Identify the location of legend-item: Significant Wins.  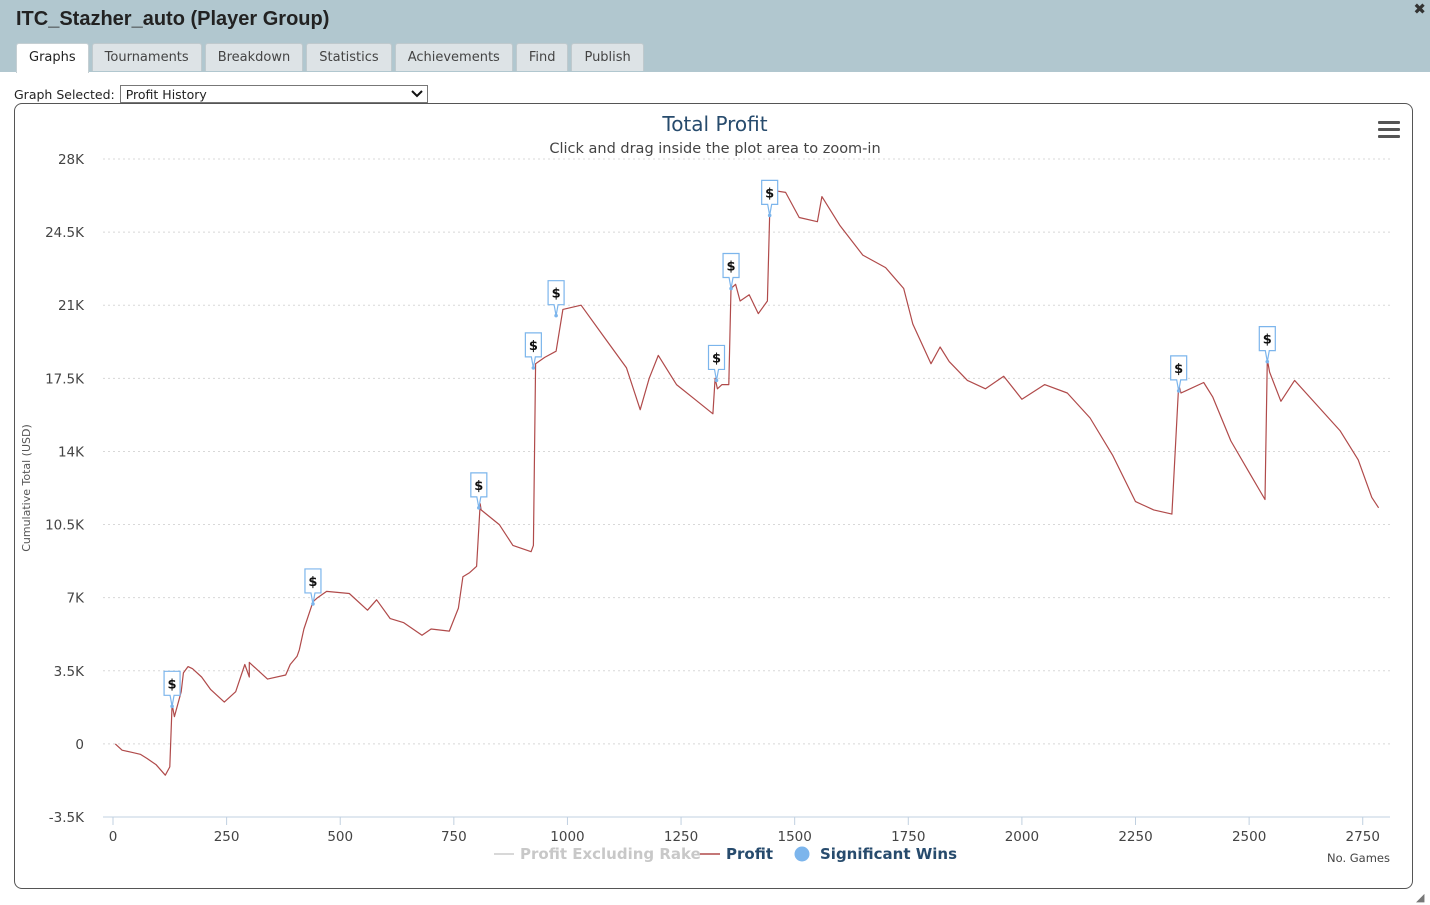
(876, 854).